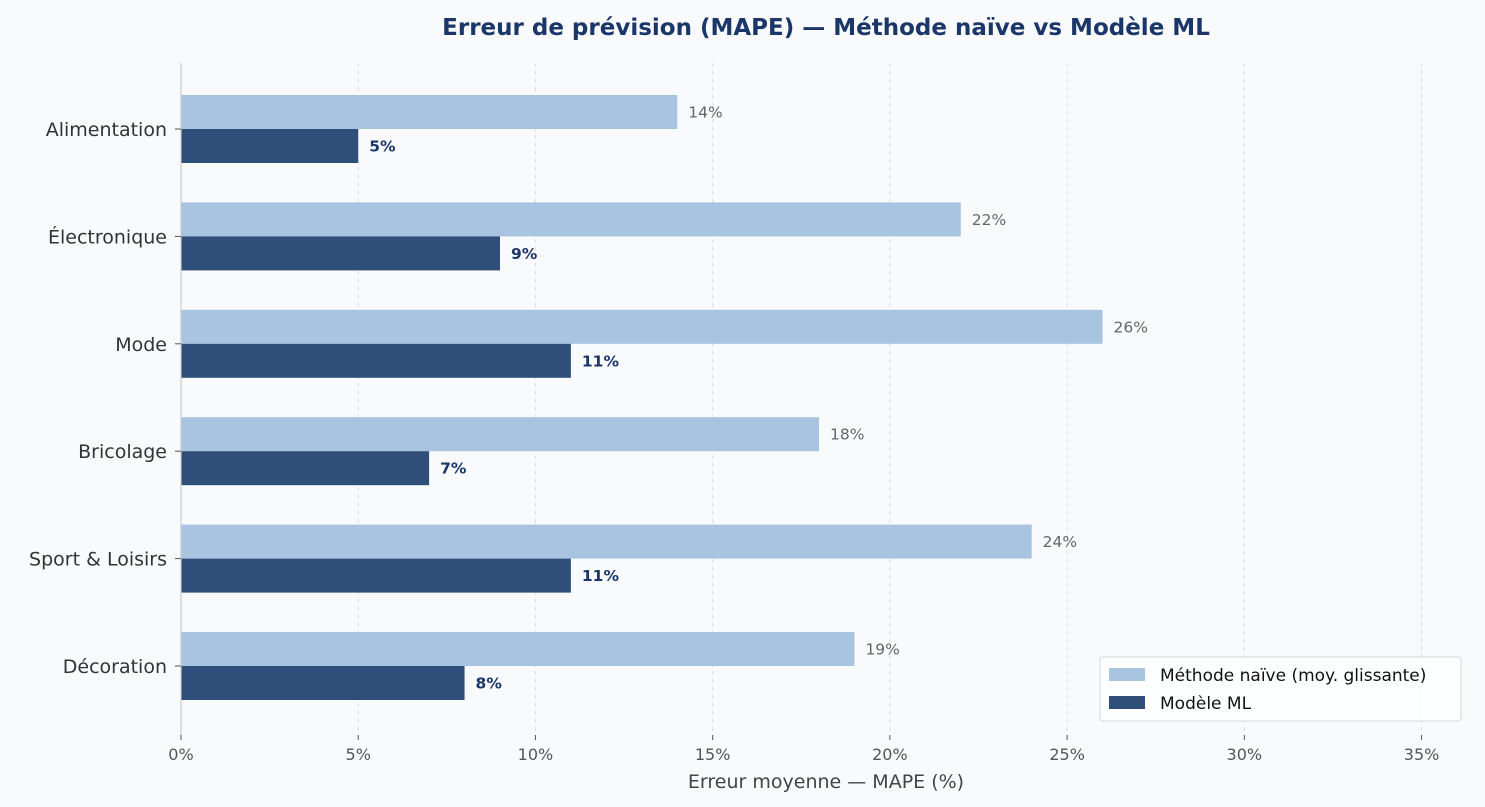  What do you see at coordinates (989, 220) in the screenshot?
I see `value-label-naive-electronique: 22%` at bounding box center [989, 220].